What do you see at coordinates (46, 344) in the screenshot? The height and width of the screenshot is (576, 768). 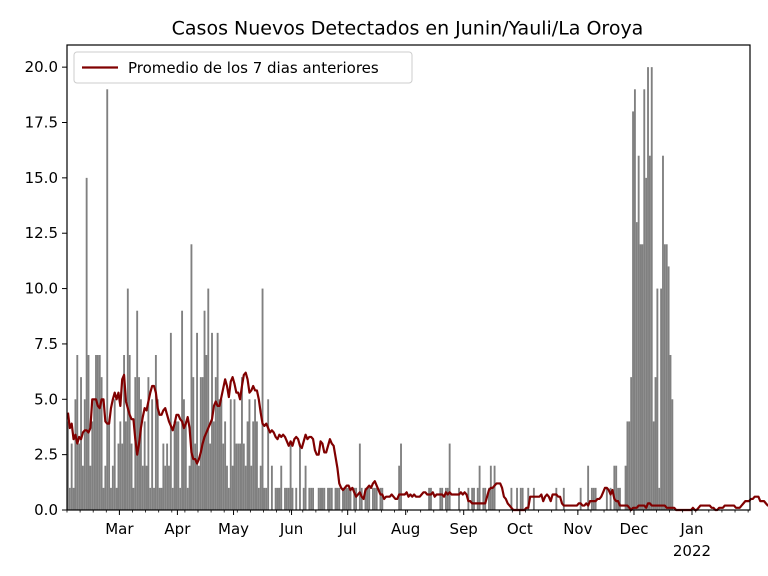 I see `y-tick-label: 7.5` at bounding box center [46, 344].